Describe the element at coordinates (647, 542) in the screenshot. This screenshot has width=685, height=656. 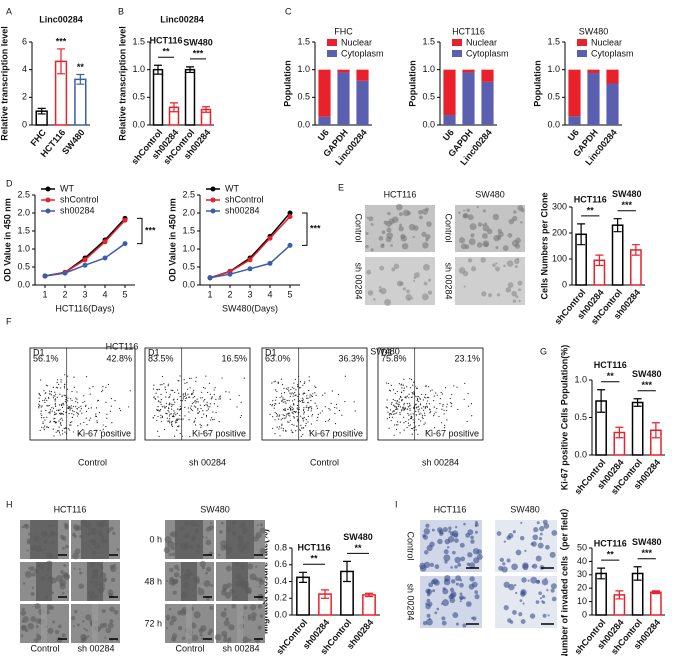
I see `group-label: SW480` at that location.